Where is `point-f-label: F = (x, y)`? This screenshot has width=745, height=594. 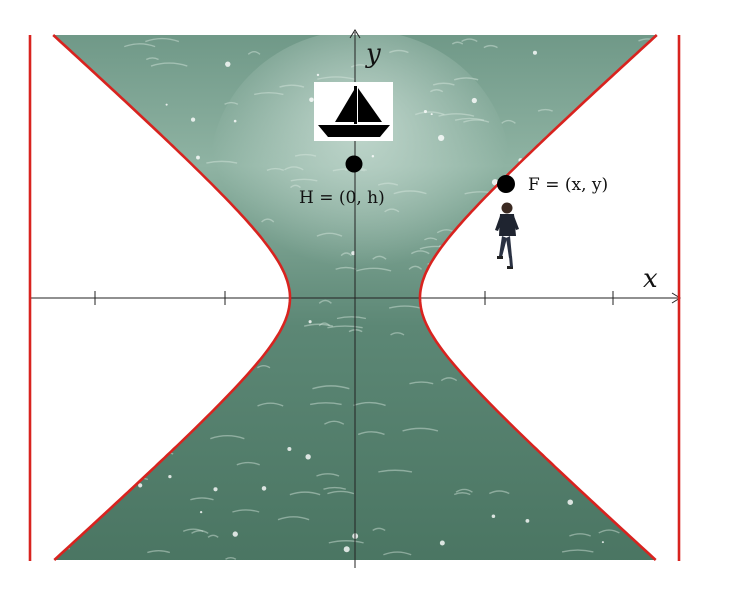
point-f-label: F = (x, y) is located at coordinates (568, 185).